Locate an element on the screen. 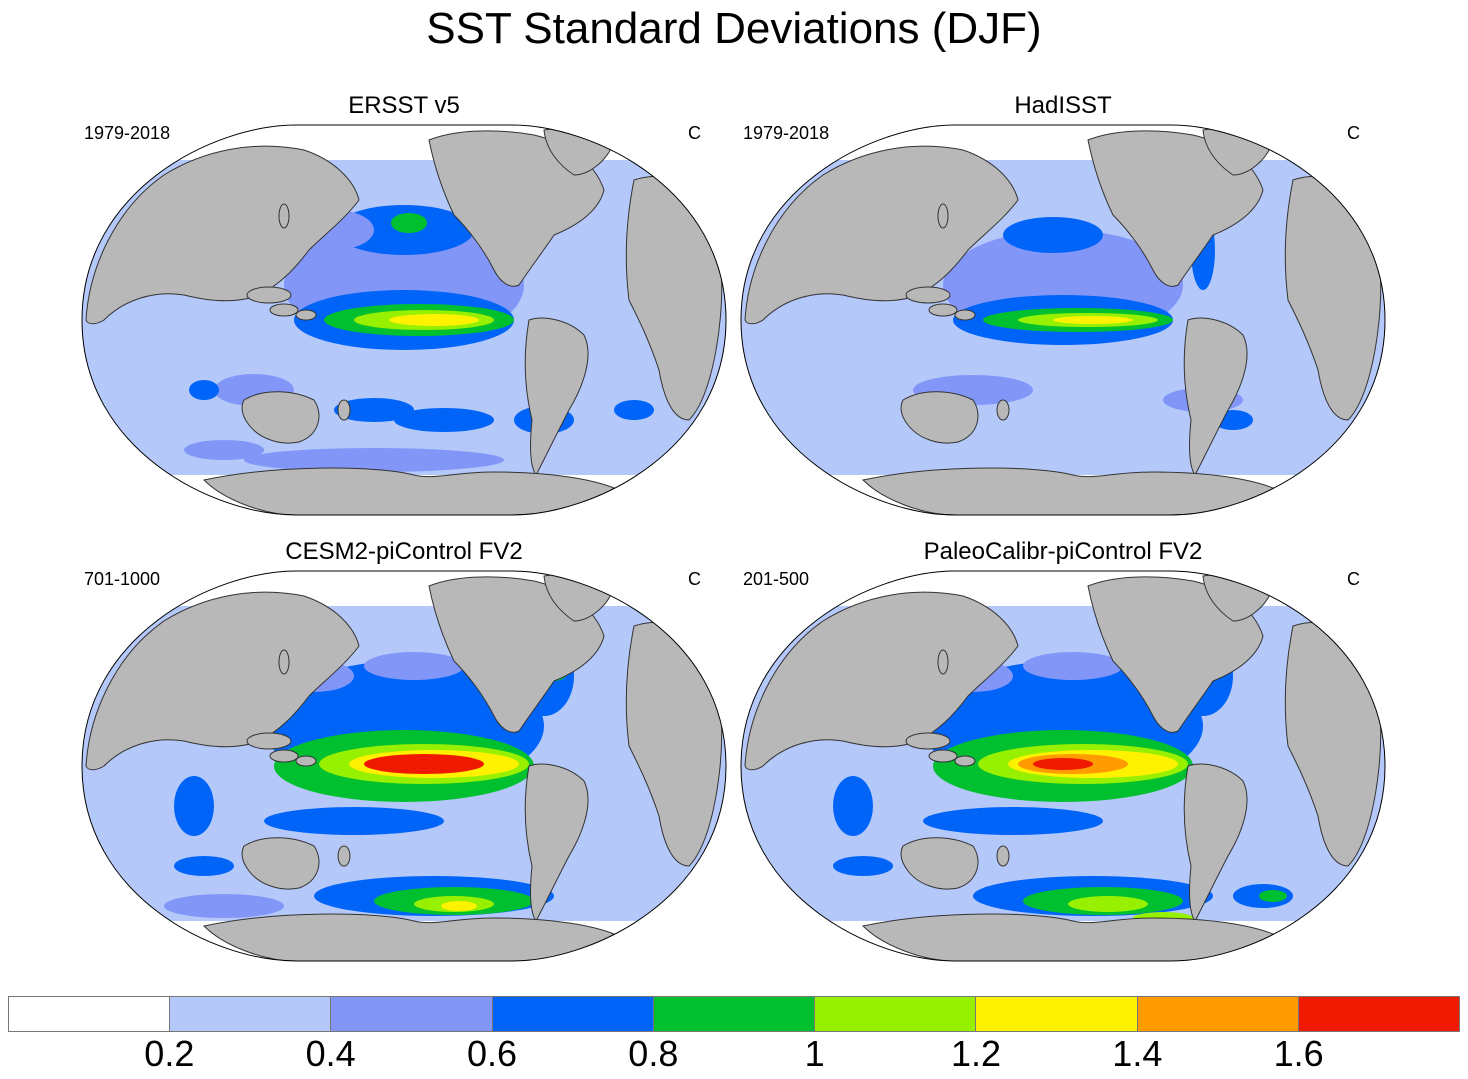 This screenshot has height=1079, width=1468. colorbar is located at coordinates (734, 1014).